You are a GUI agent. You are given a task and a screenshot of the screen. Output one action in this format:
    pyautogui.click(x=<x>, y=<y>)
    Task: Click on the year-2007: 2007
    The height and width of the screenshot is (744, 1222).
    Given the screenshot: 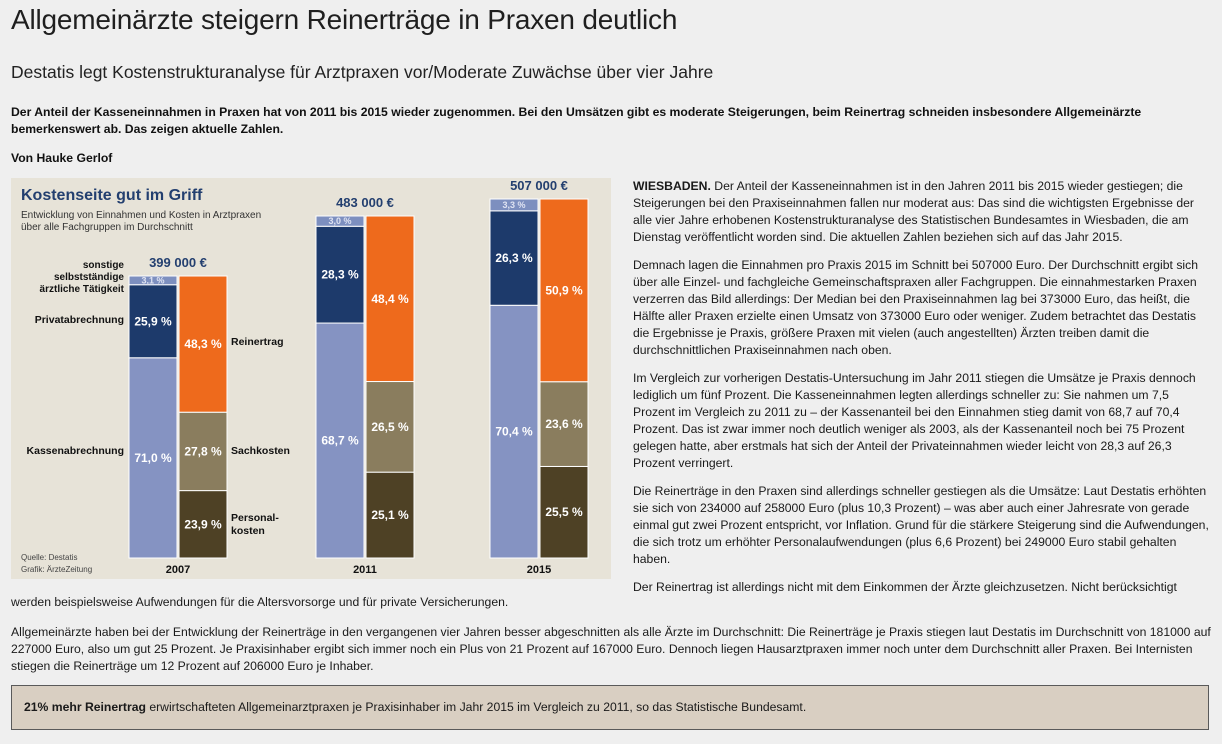 What is the action you would take?
    pyautogui.click(x=178, y=570)
    